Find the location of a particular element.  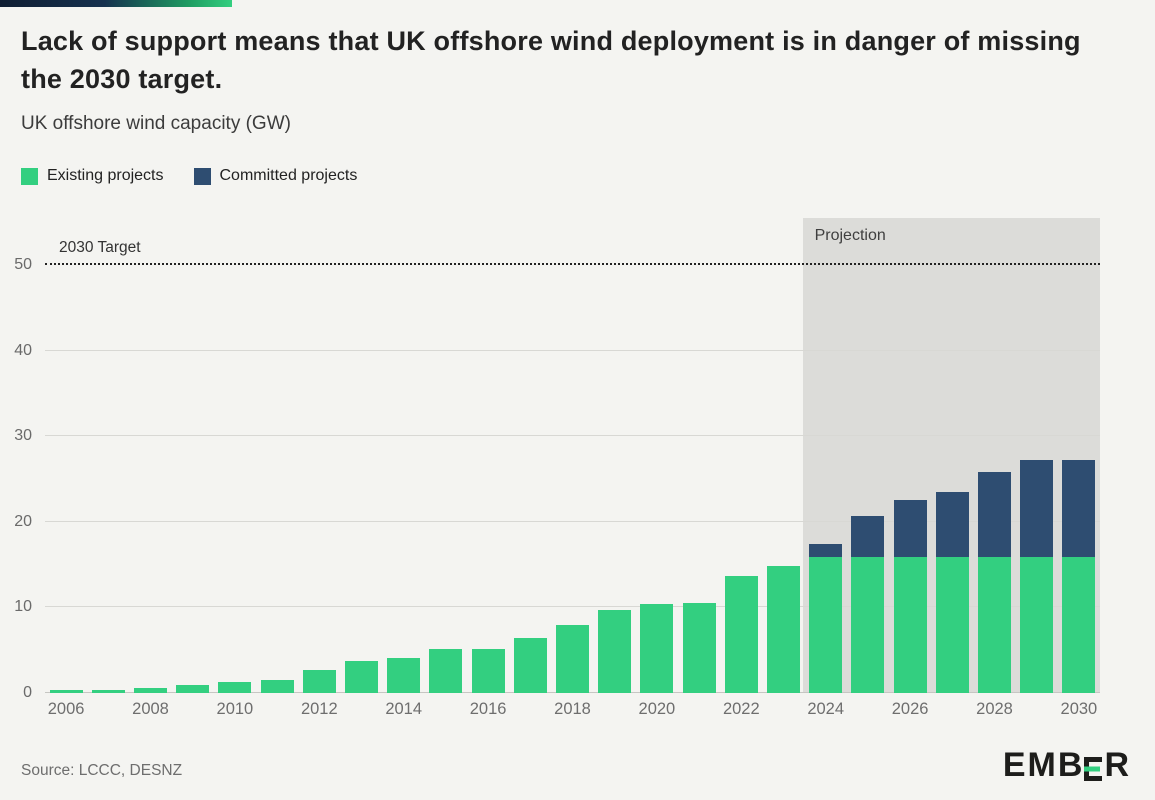

bar-committed-2025 is located at coordinates (868, 536).